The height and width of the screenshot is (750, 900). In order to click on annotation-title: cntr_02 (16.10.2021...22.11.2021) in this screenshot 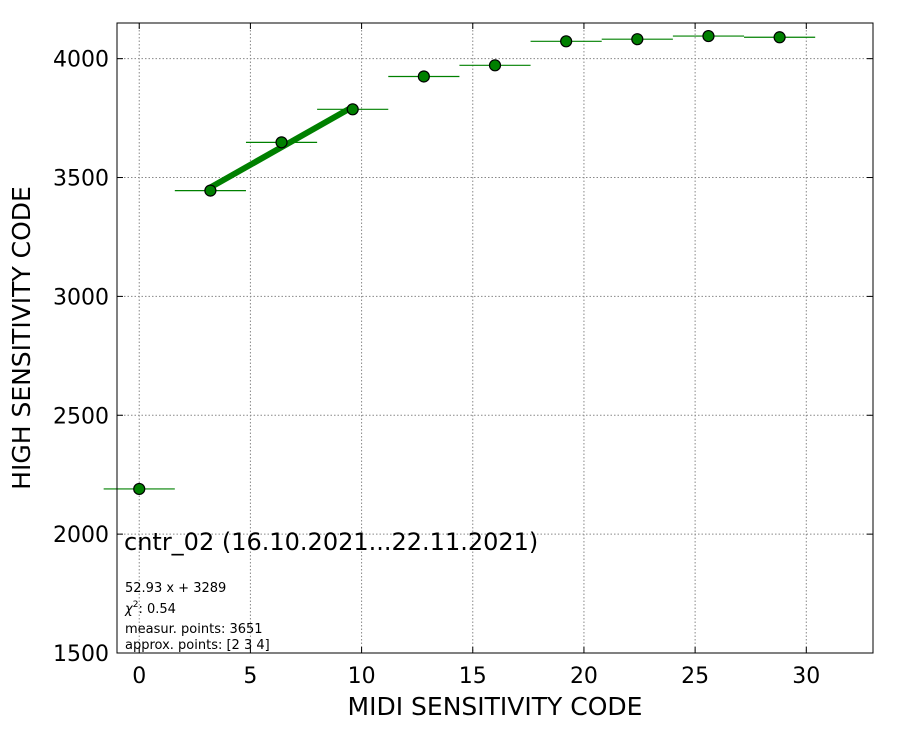, I will do `click(331, 542)`.